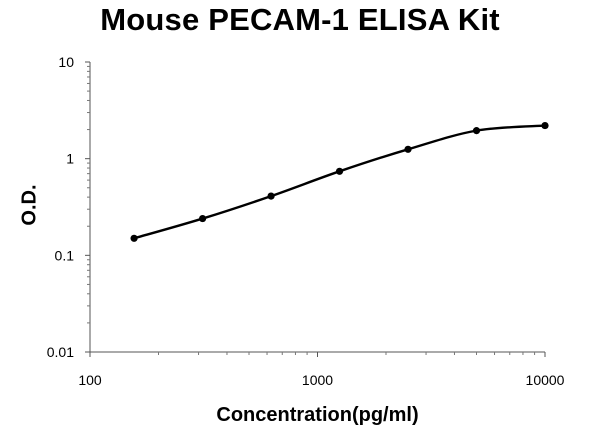 The width and height of the screenshot is (600, 447). I want to click on x-tick-label: 1000, so click(317, 380).